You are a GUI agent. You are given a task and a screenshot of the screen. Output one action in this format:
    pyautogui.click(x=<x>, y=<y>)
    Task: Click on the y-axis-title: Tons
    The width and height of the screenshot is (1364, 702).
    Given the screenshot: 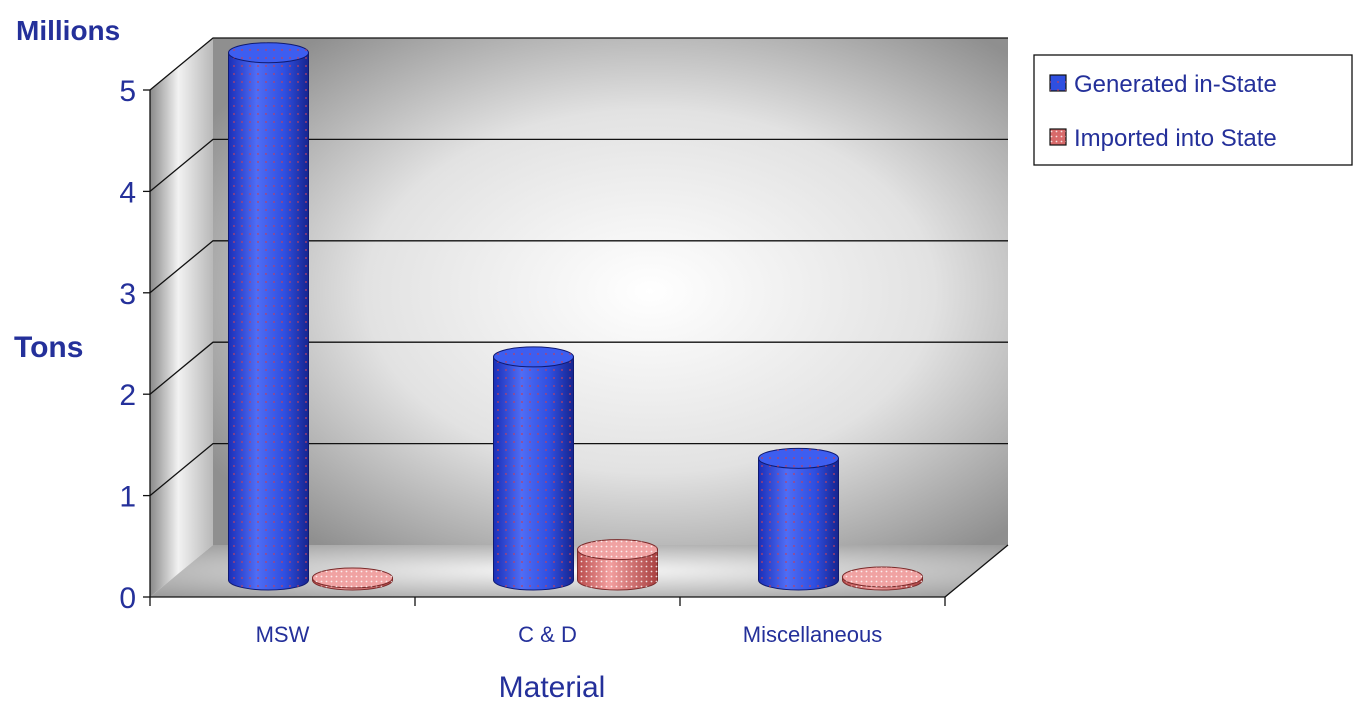 What is the action you would take?
    pyautogui.click(x=48, y=347)
    